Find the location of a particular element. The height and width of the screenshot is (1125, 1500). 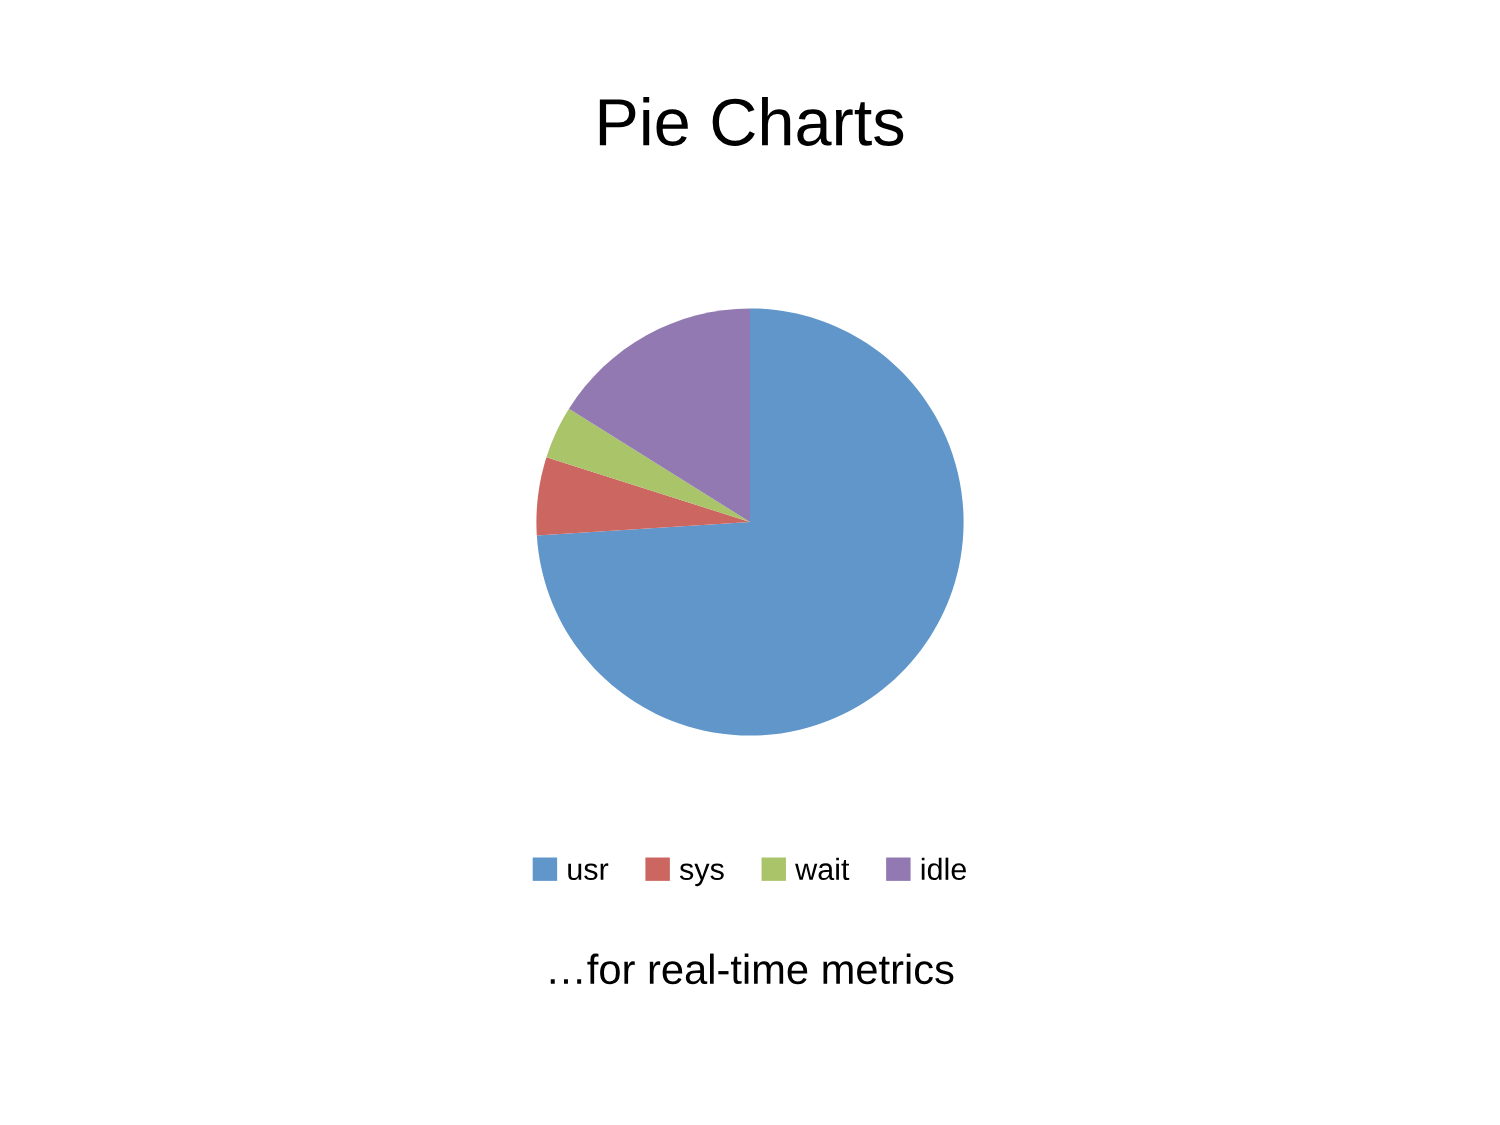

text: …for real-time metrics is located at coordinates (752, 969).